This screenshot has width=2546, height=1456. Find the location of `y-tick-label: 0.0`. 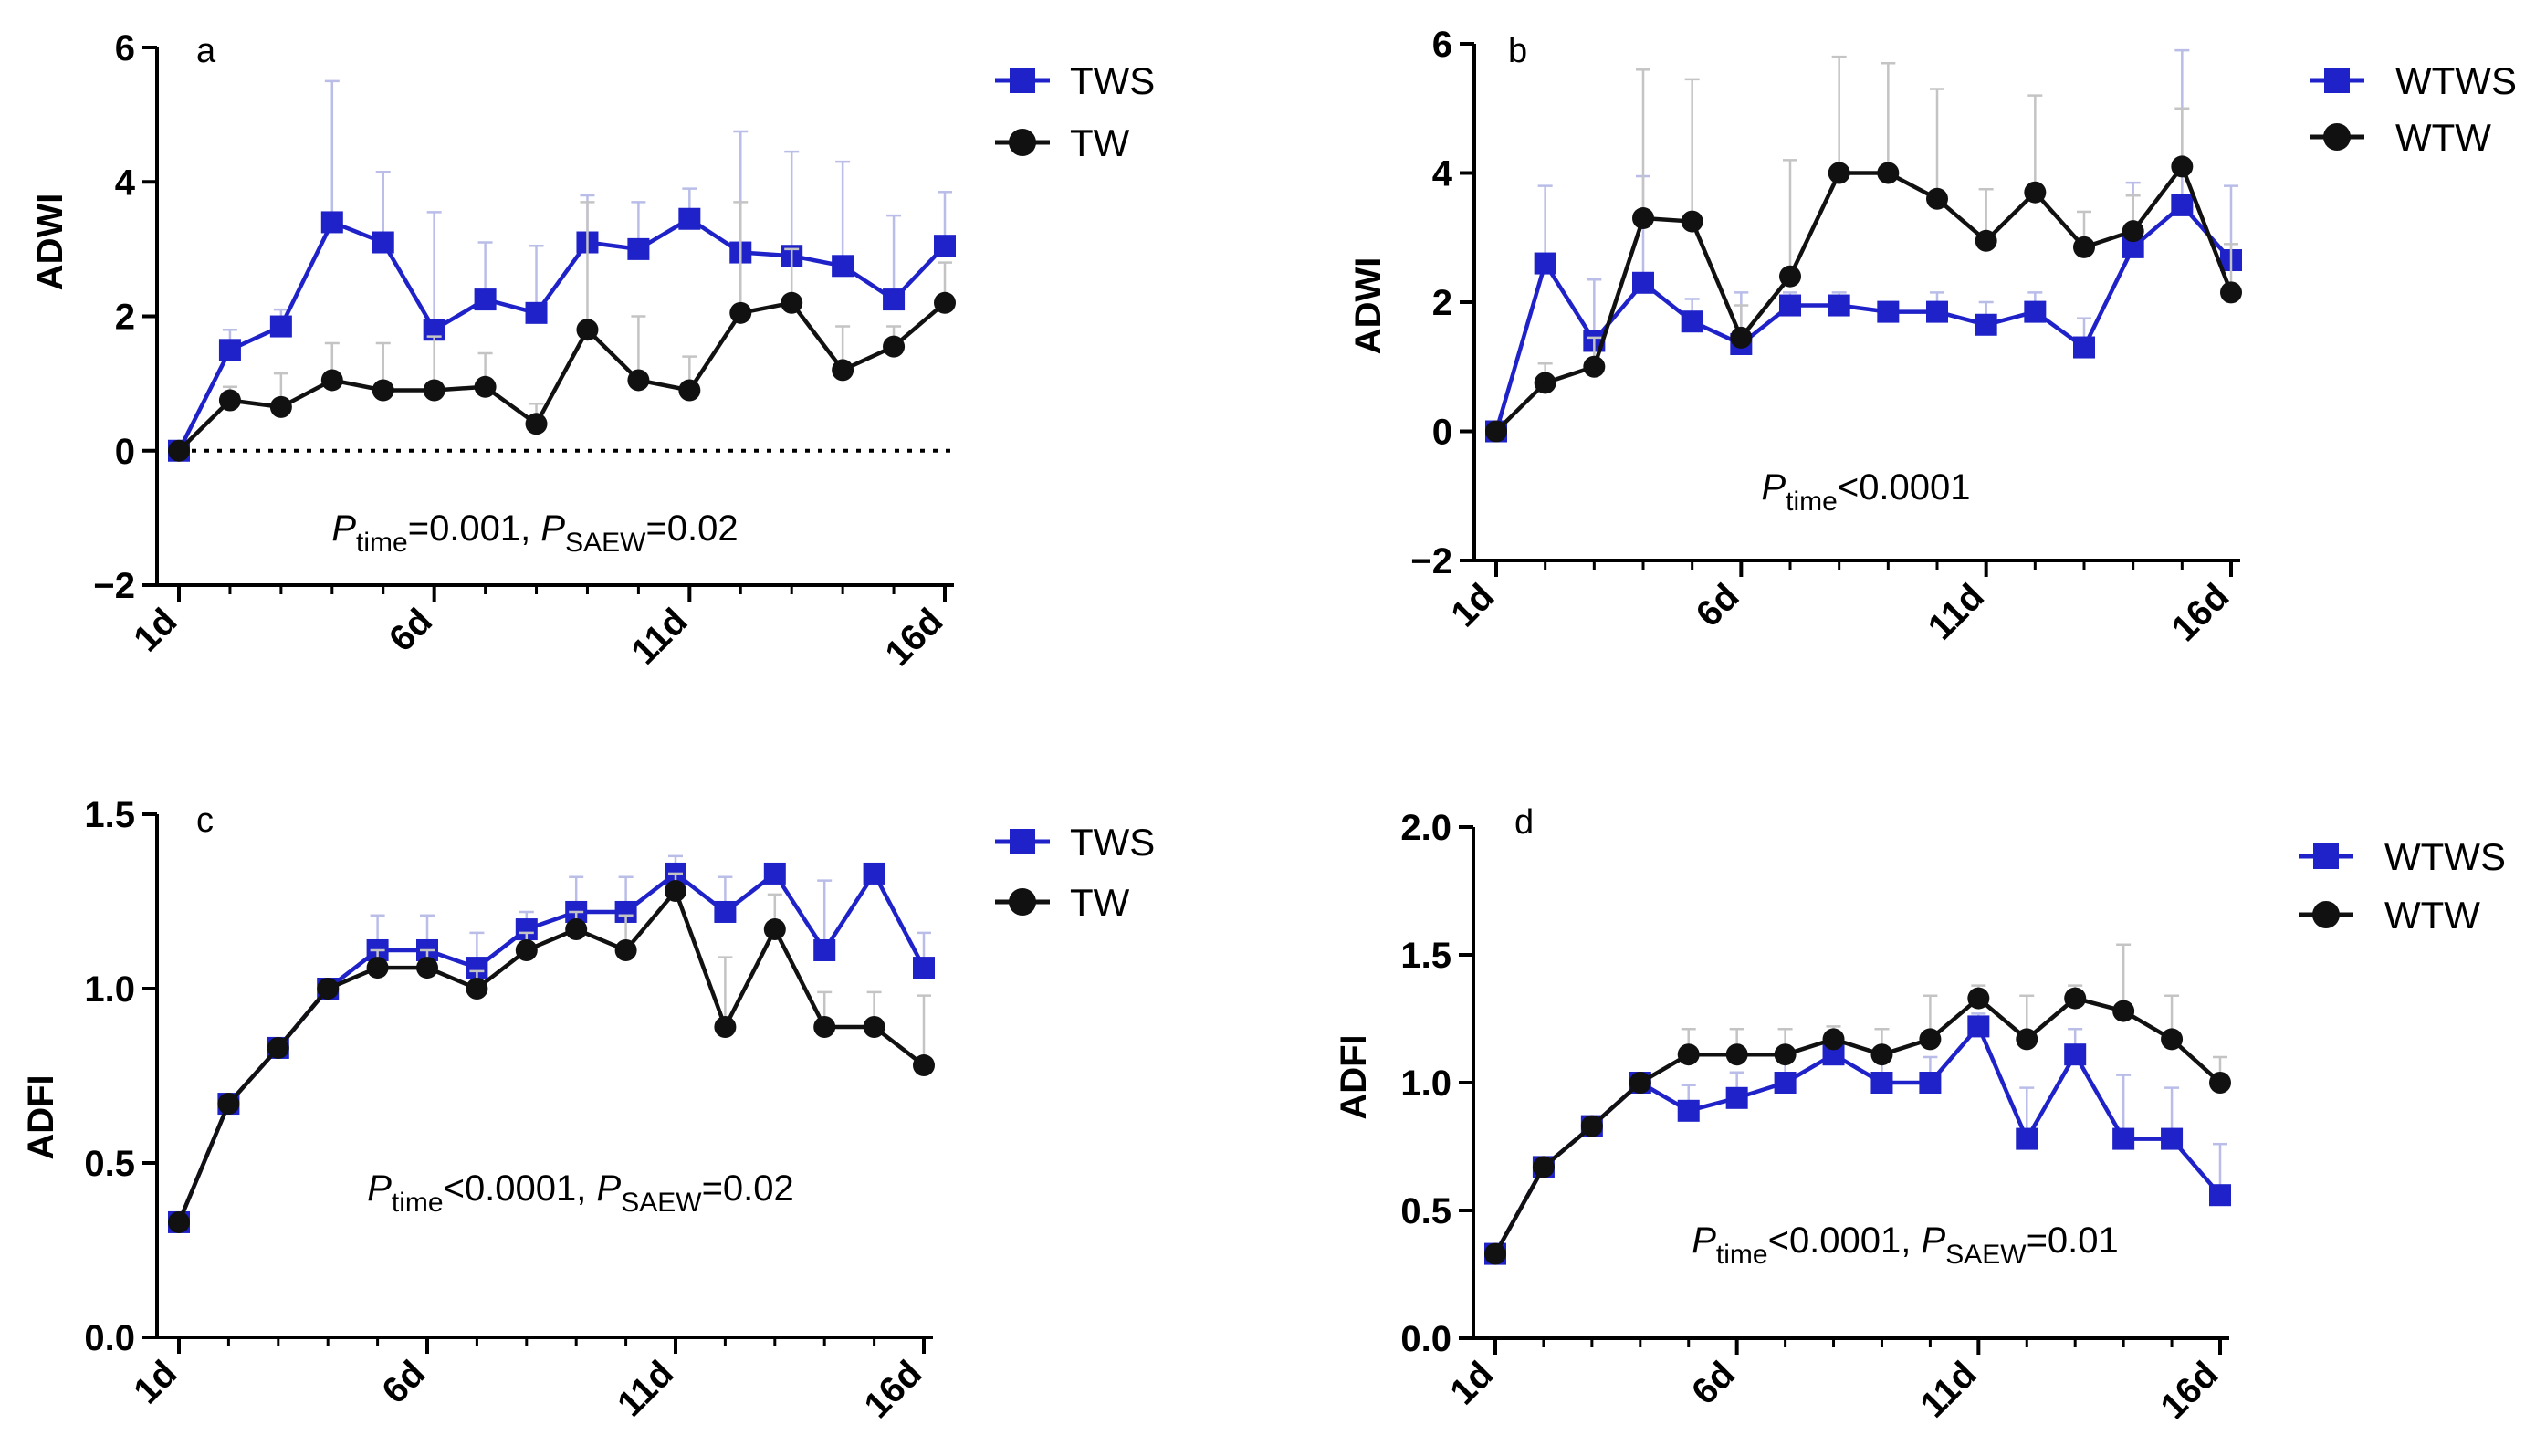

y-tick-label: 0.0 is located at coordinates (109, 1338).